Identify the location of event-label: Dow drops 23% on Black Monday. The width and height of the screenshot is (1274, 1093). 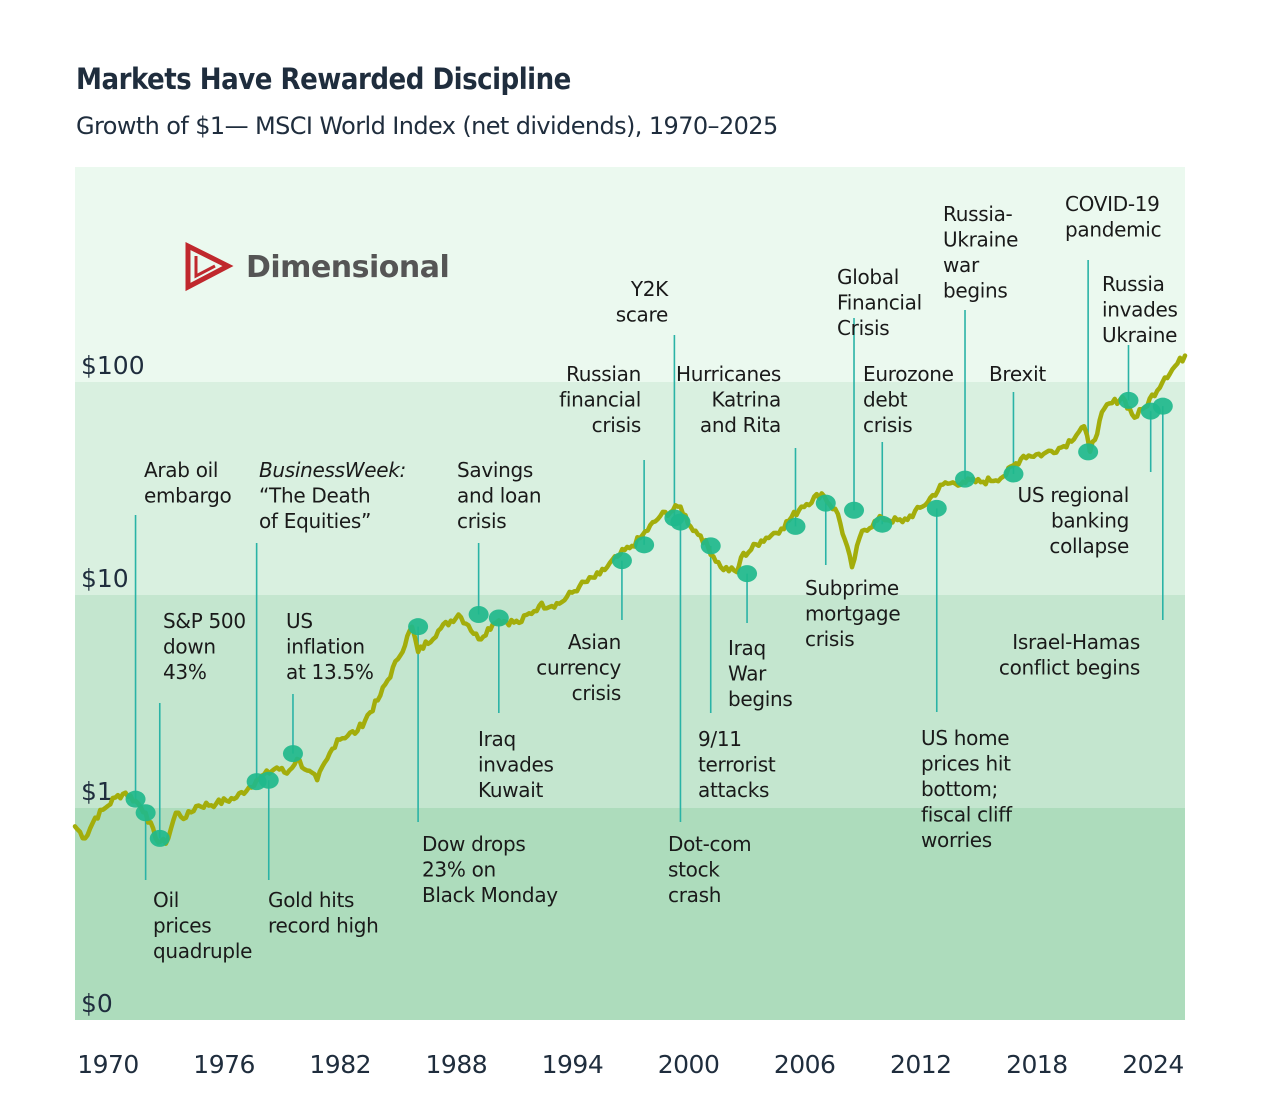
(490, 869).